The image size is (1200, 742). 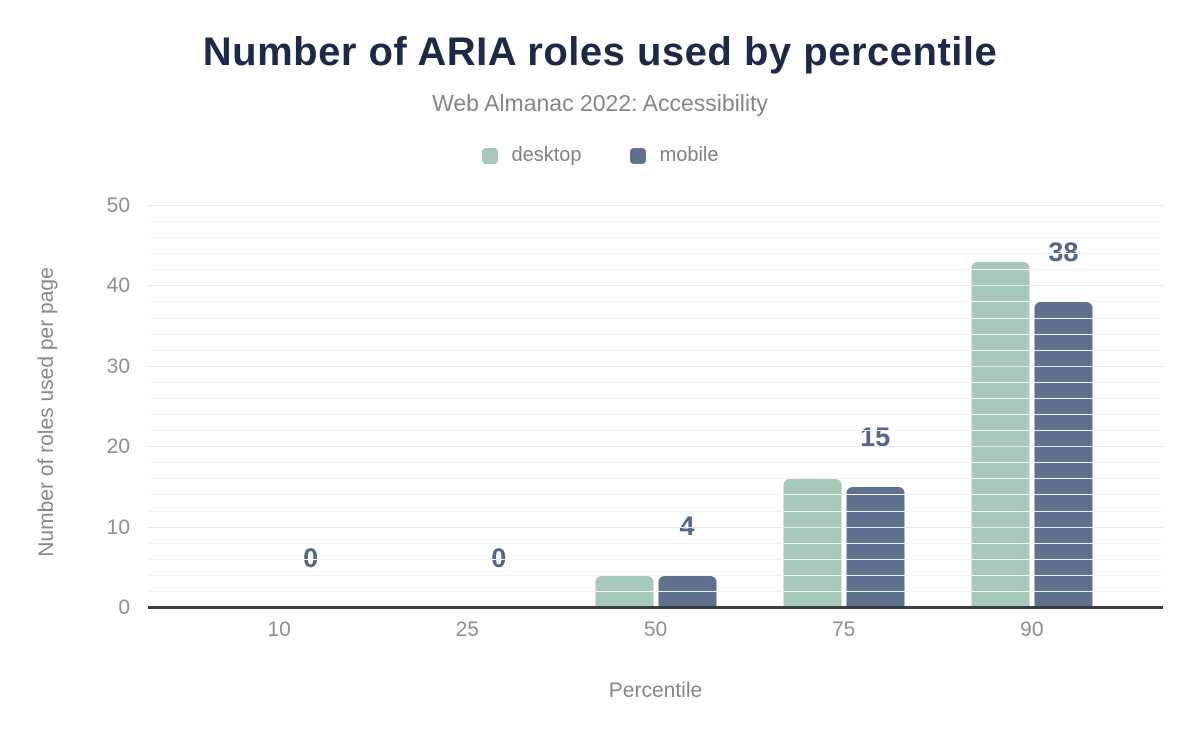 What do you see at coordinates (600, 155) in the screenshot?
I see `legend: desktop mobile` at bounding box center [600, 155].